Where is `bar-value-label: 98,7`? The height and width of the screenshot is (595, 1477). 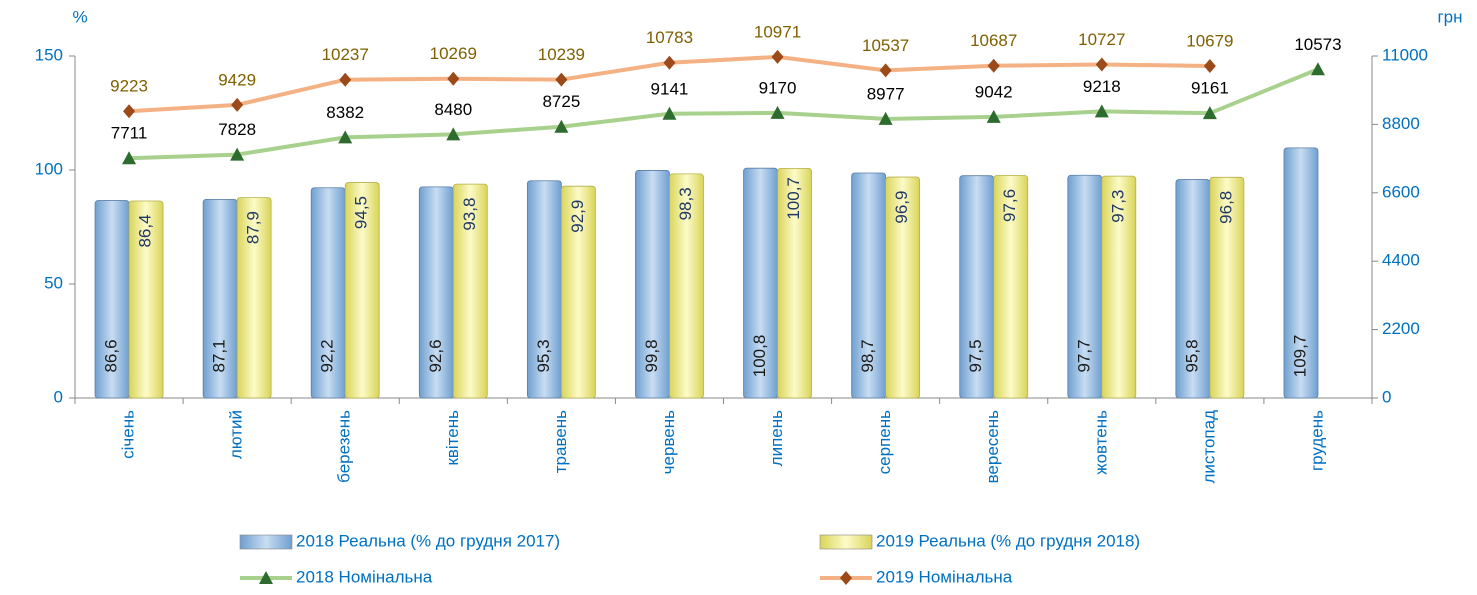 bar-value-label: 98,7 is located at coordinates (867, 355).